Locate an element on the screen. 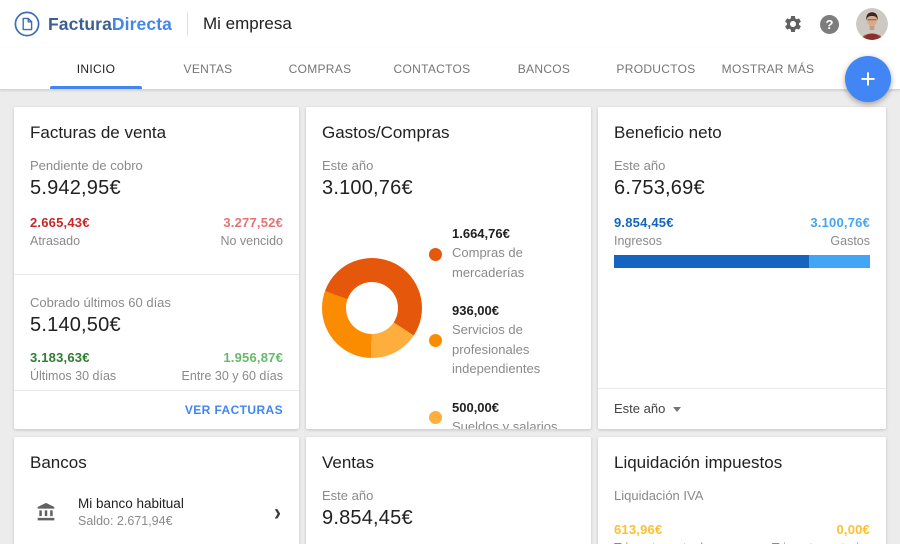 The width and height of the screenshot is (900, 544). tab-ventas: VENTAS is located at coordinates (208, 68).